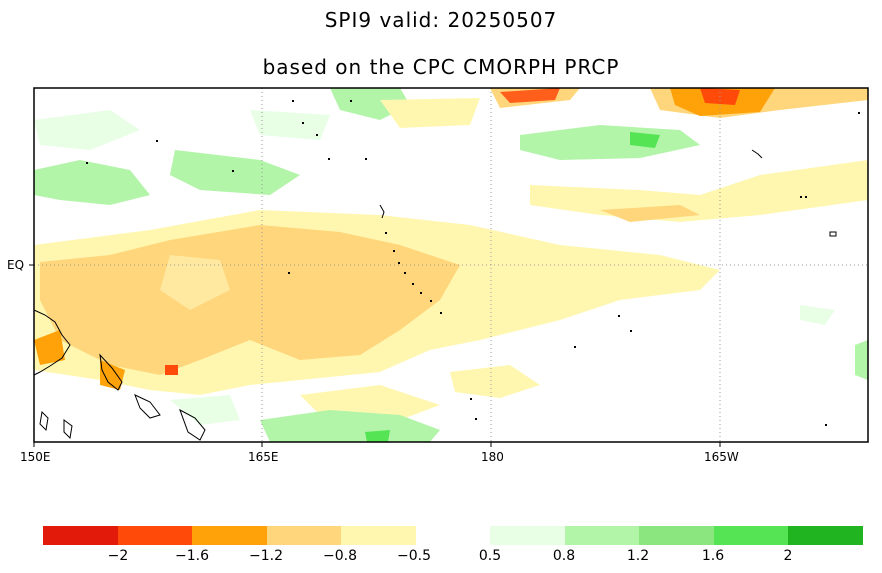 The image size is (882, 573). I want to click on colorbar-label: −1.6, so click(192, 556).